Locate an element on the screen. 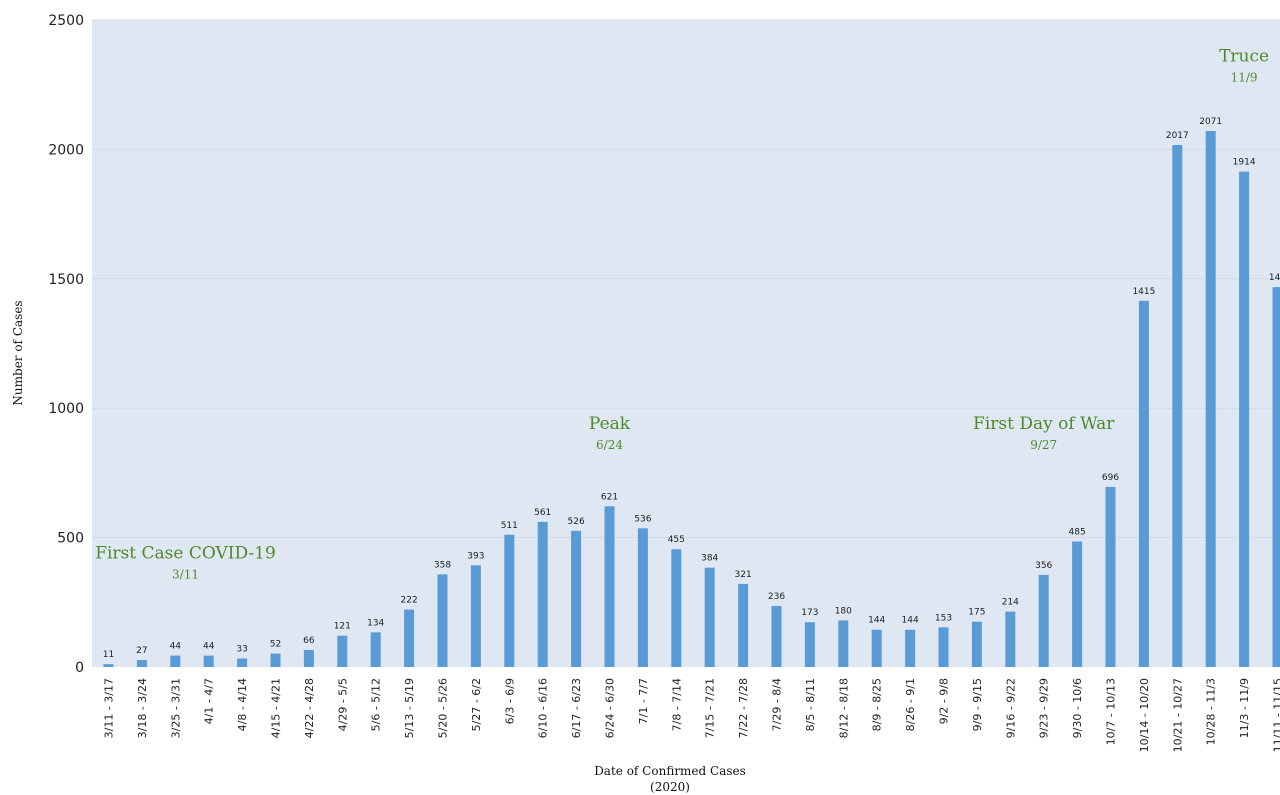 The width and height of the screenshot is (1280, 795). y-tick-label: 0 is located at coordinates (79, 668).